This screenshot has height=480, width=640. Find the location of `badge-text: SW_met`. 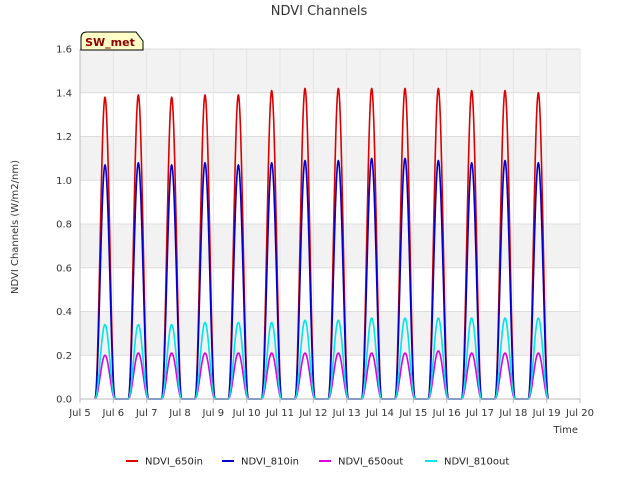

badge-text: SW_met is located at coordinates (110, 42).